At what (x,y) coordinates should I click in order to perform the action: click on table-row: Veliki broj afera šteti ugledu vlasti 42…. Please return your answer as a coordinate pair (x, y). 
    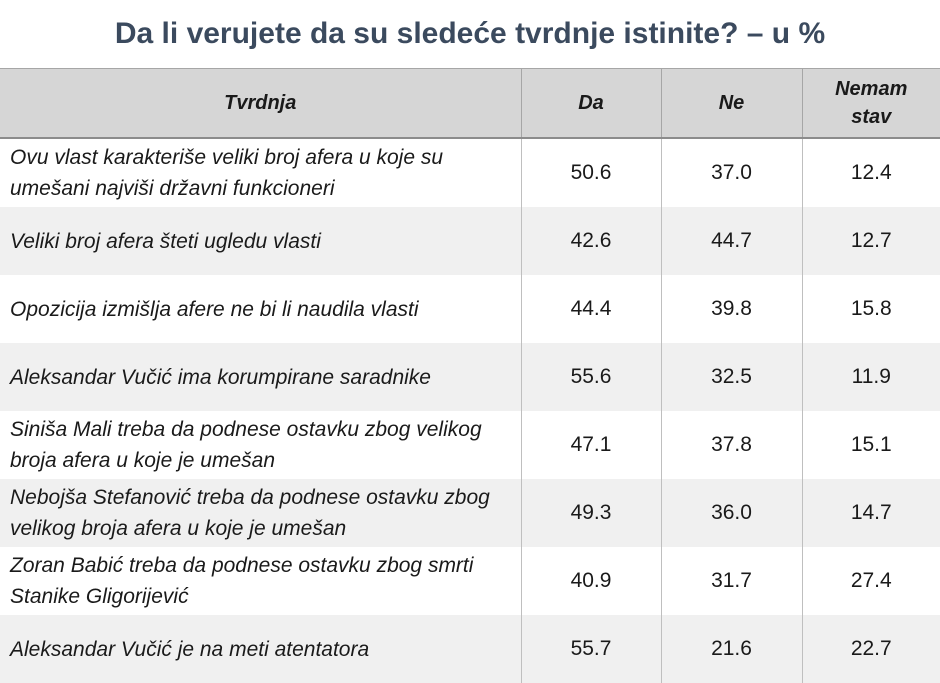
    Looking at the image, I should click on (470, 241).